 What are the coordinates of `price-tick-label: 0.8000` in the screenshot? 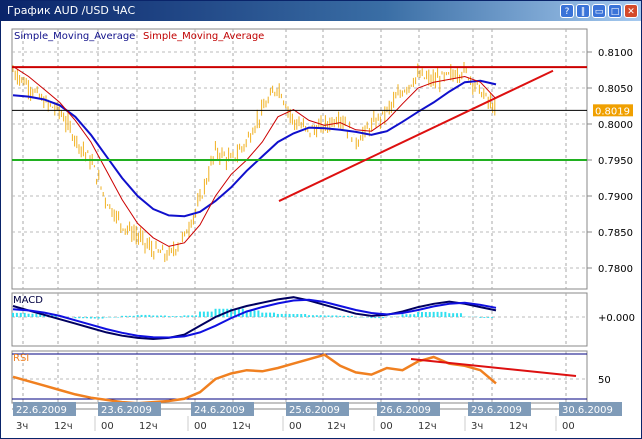 It's located at (615, 125).